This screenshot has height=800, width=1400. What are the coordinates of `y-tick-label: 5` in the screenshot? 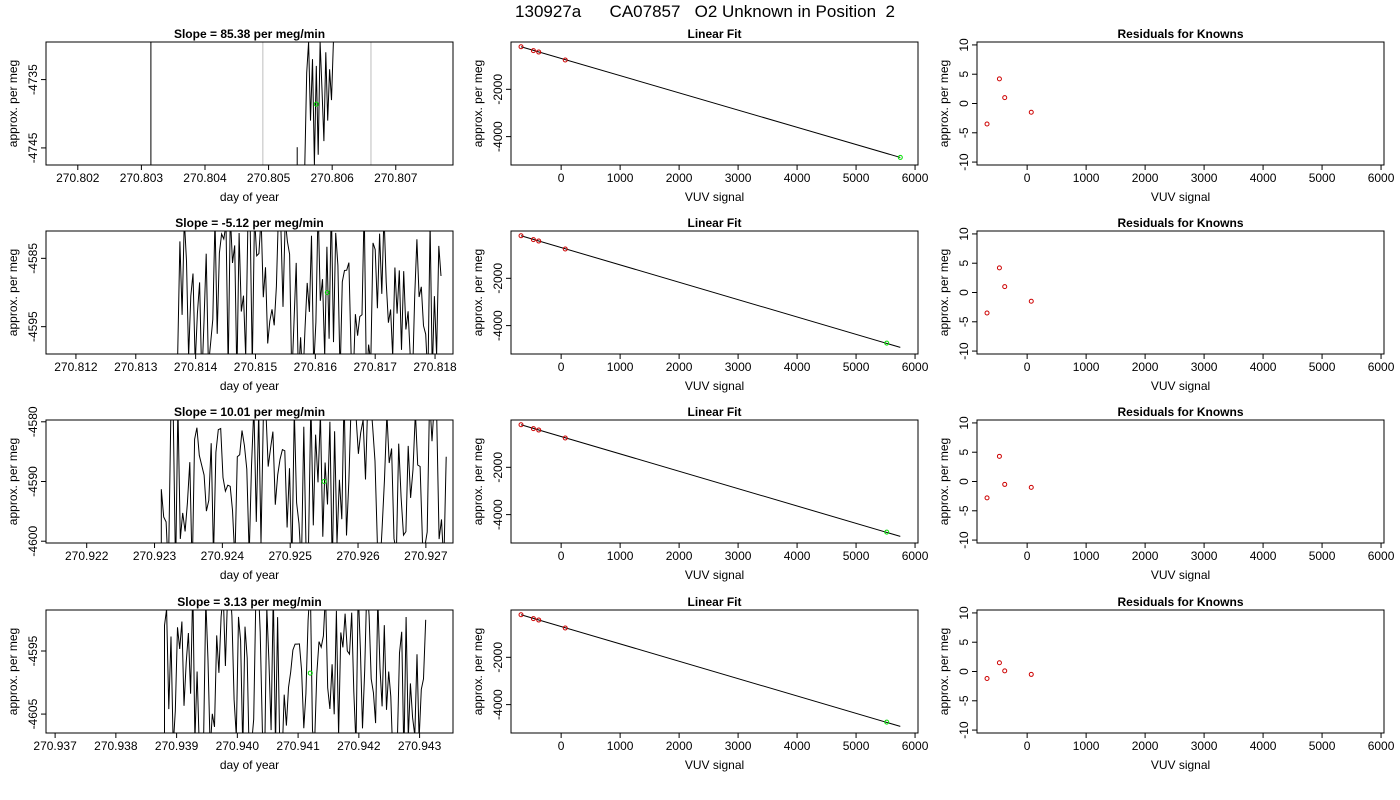 It's located at (964, 452).